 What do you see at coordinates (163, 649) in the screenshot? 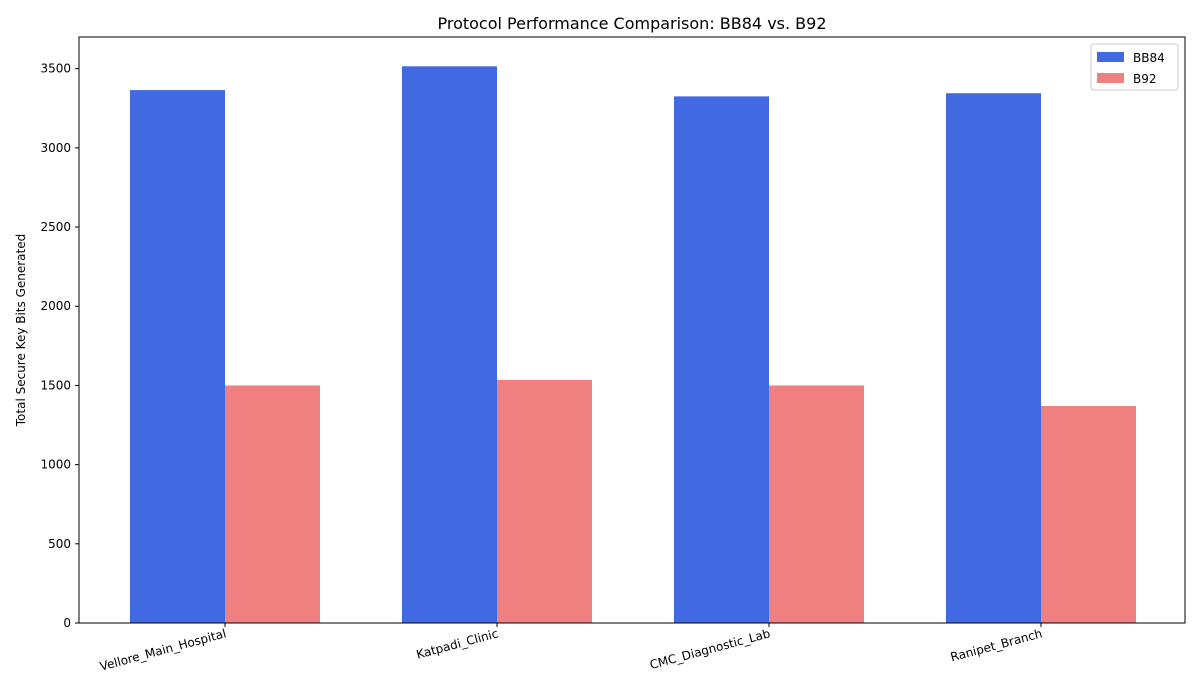
I see `x-tick-label: Vellore_Main_Hospital` at bounding box center [163, 649].